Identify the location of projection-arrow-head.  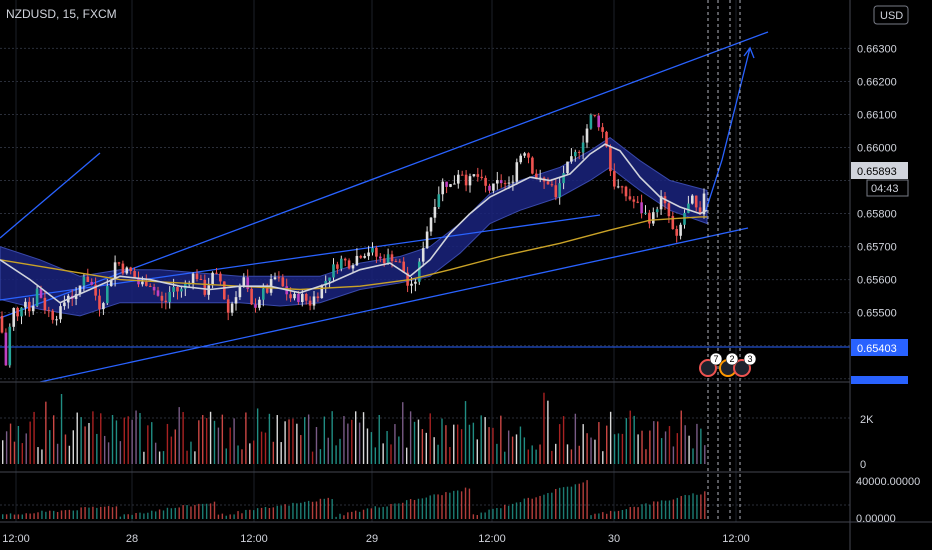
(749, 52).